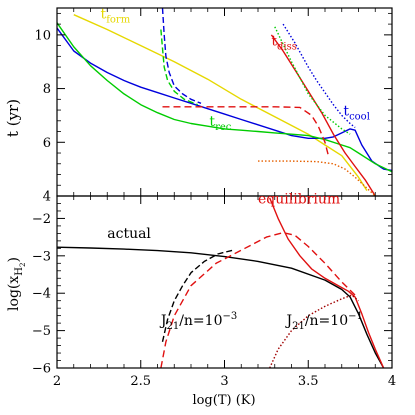 This screenshot has height=415, width=415. Describe the element at coordinates (41, 294) in the screenshot. I see `bottom-ytick-label: −4` at that location.